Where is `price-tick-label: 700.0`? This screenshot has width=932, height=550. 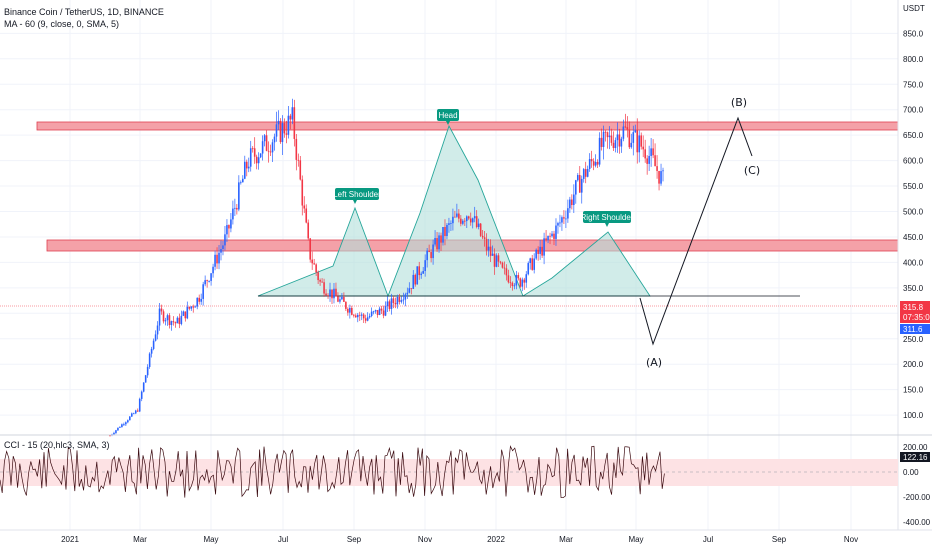 price-tick-label: 700.0 is located at coordinates (913, 110).